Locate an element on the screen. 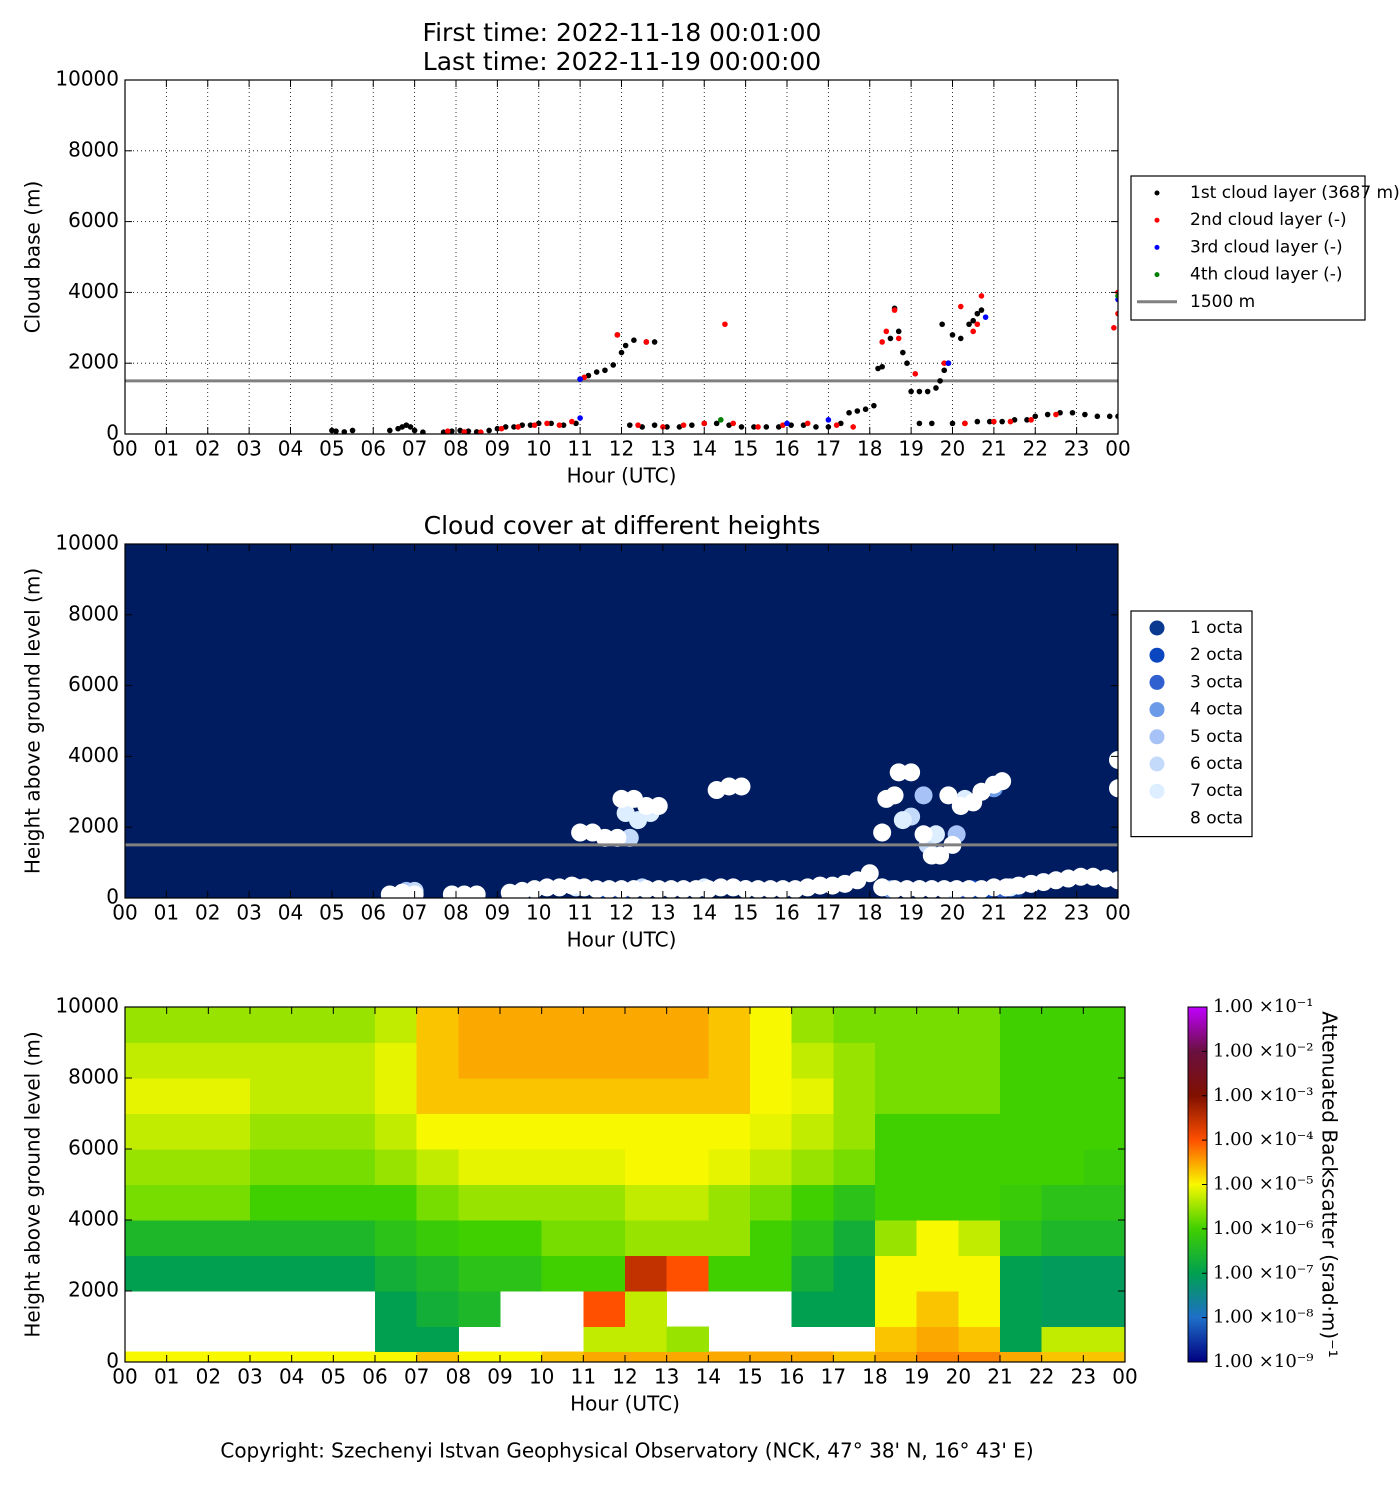 This screenshot has width=1400, height=1500. y-tick-label: 8000 is located at coordinates (93, 613).